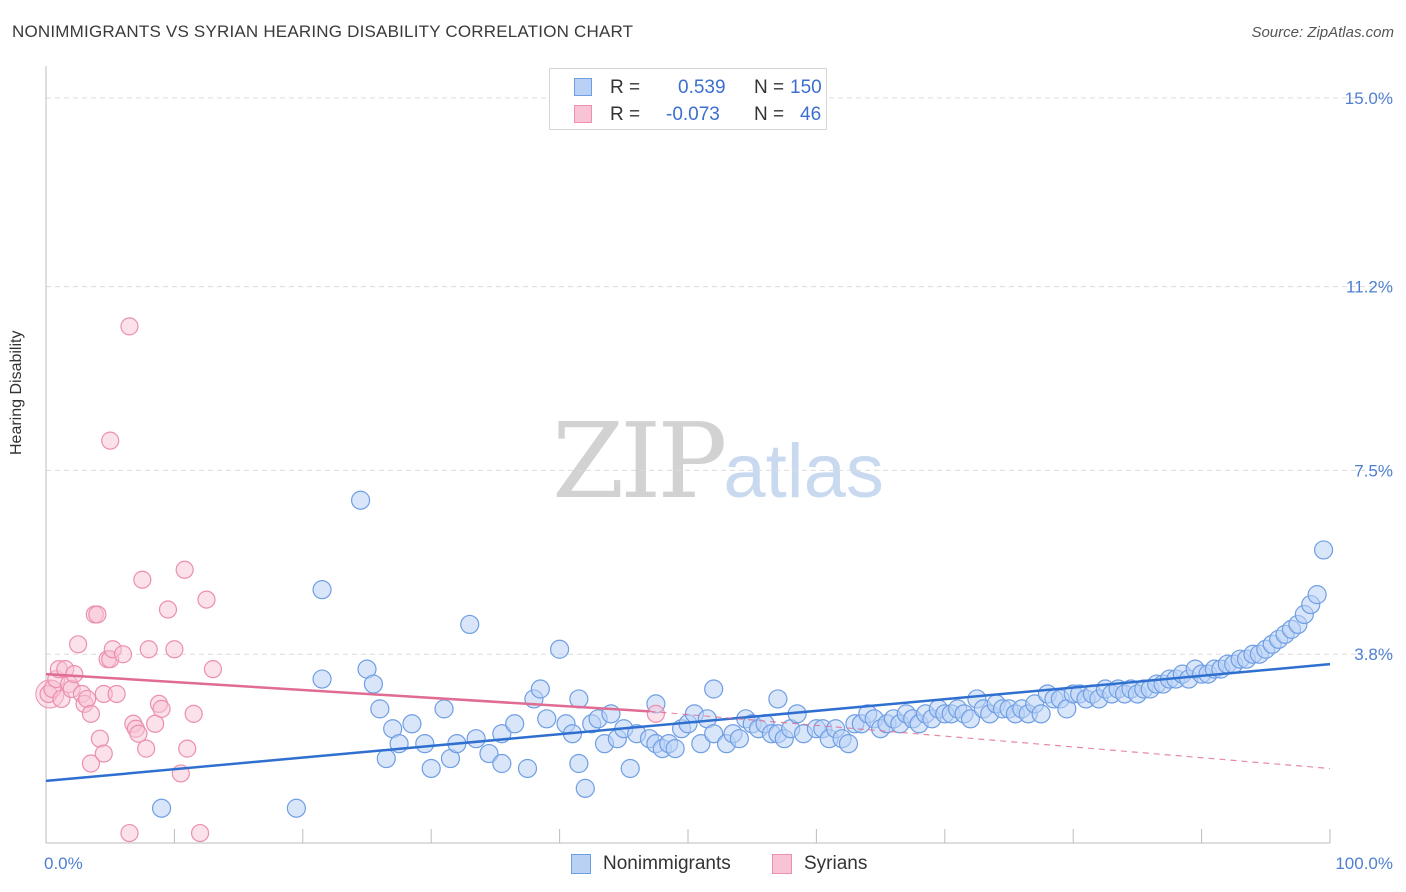 The image size is (1406, 892). I want to click on y-tick-label: 7.5%, so click(1373, 470).